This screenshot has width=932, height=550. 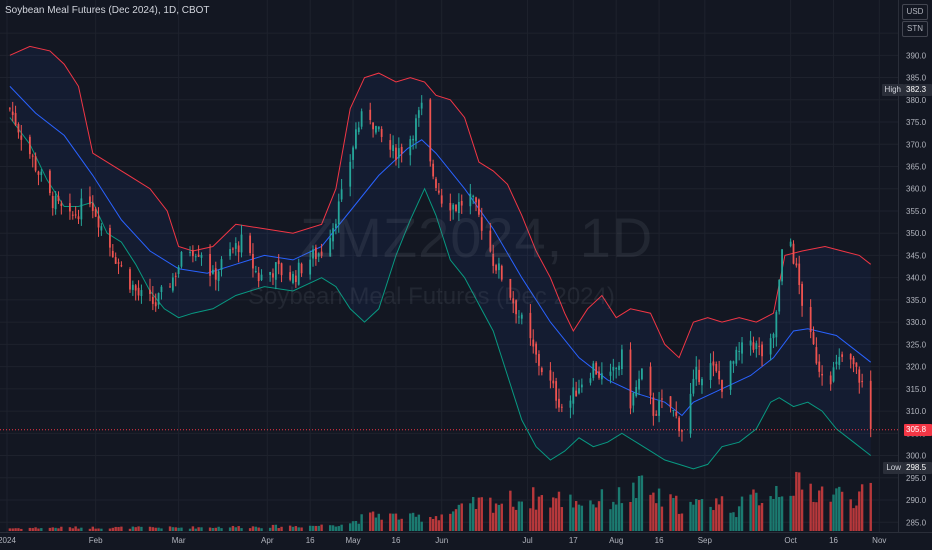 I want to click on price-tick-label: 345.0, so click(x=916, y=255).